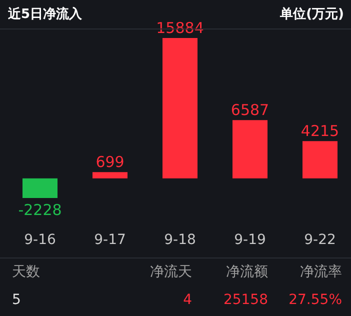 This screenshot has height=316, width=351. What do you see at coordinates (247, 272) in the screenshot?
I see `text: 净流额` at bounding box center [247, 272].